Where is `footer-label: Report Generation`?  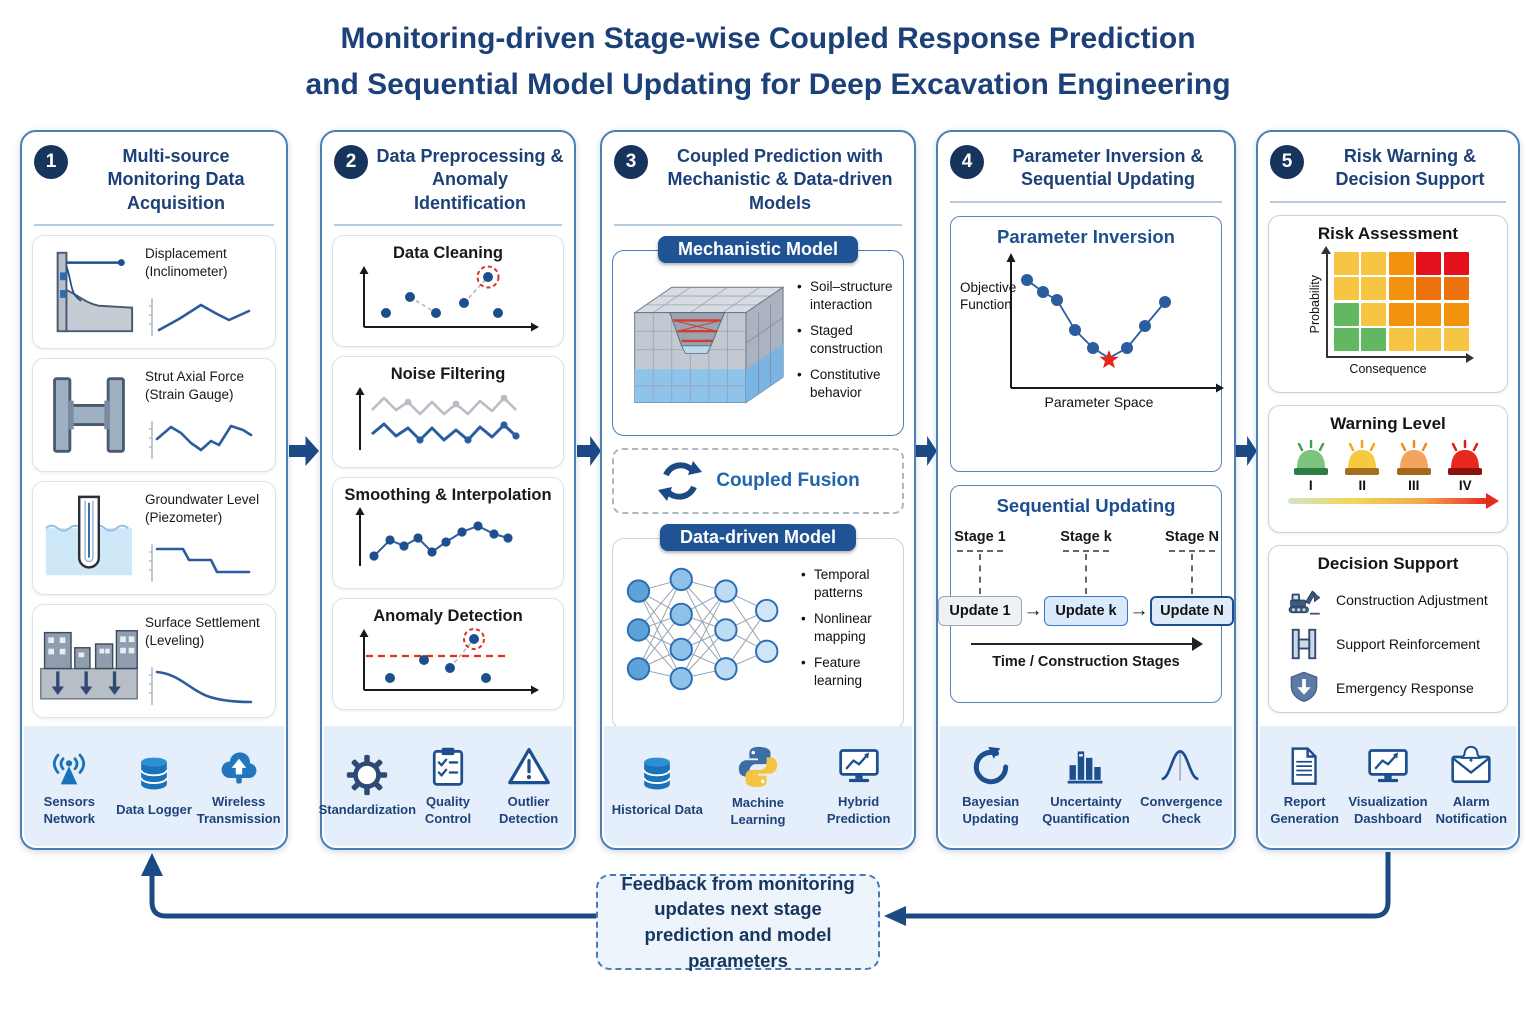
footer-label: Report Generation is located at coordinates (1304, 810).